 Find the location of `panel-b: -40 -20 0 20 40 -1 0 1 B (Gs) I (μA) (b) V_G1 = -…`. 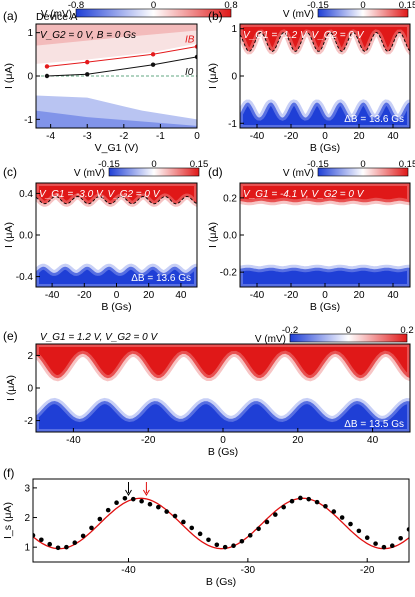

panel-b: -40 -20 0 20 40 -1 0 1 B (Gs) I (μA) (b) V_G1 = -… is located at coordinates (311, 77).